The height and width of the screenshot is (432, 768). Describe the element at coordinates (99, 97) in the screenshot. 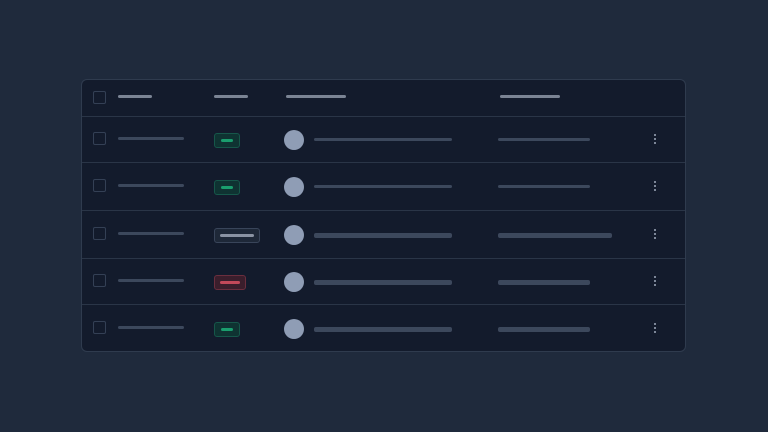

I see `select-all-checkbox` at that location.